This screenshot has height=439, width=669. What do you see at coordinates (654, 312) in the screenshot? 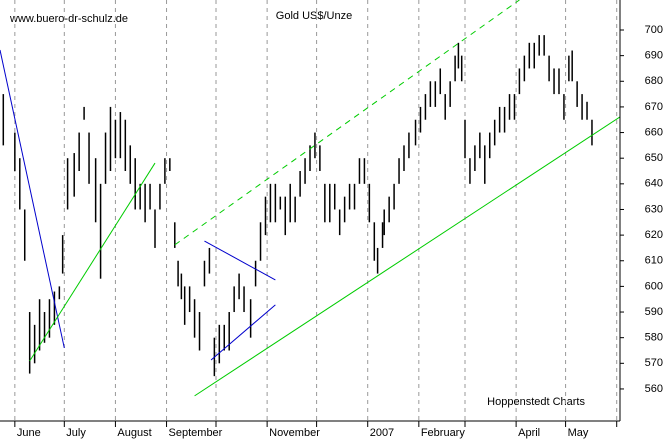
I see `y-tick-label: 590` at bounding box center [654, 312].